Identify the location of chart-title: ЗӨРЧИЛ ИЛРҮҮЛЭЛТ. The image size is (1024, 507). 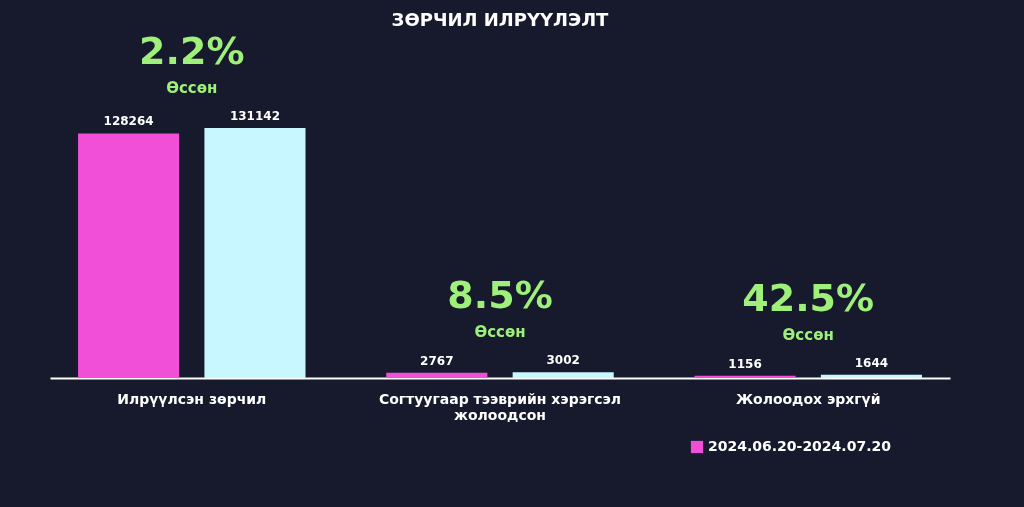
(500, 19).